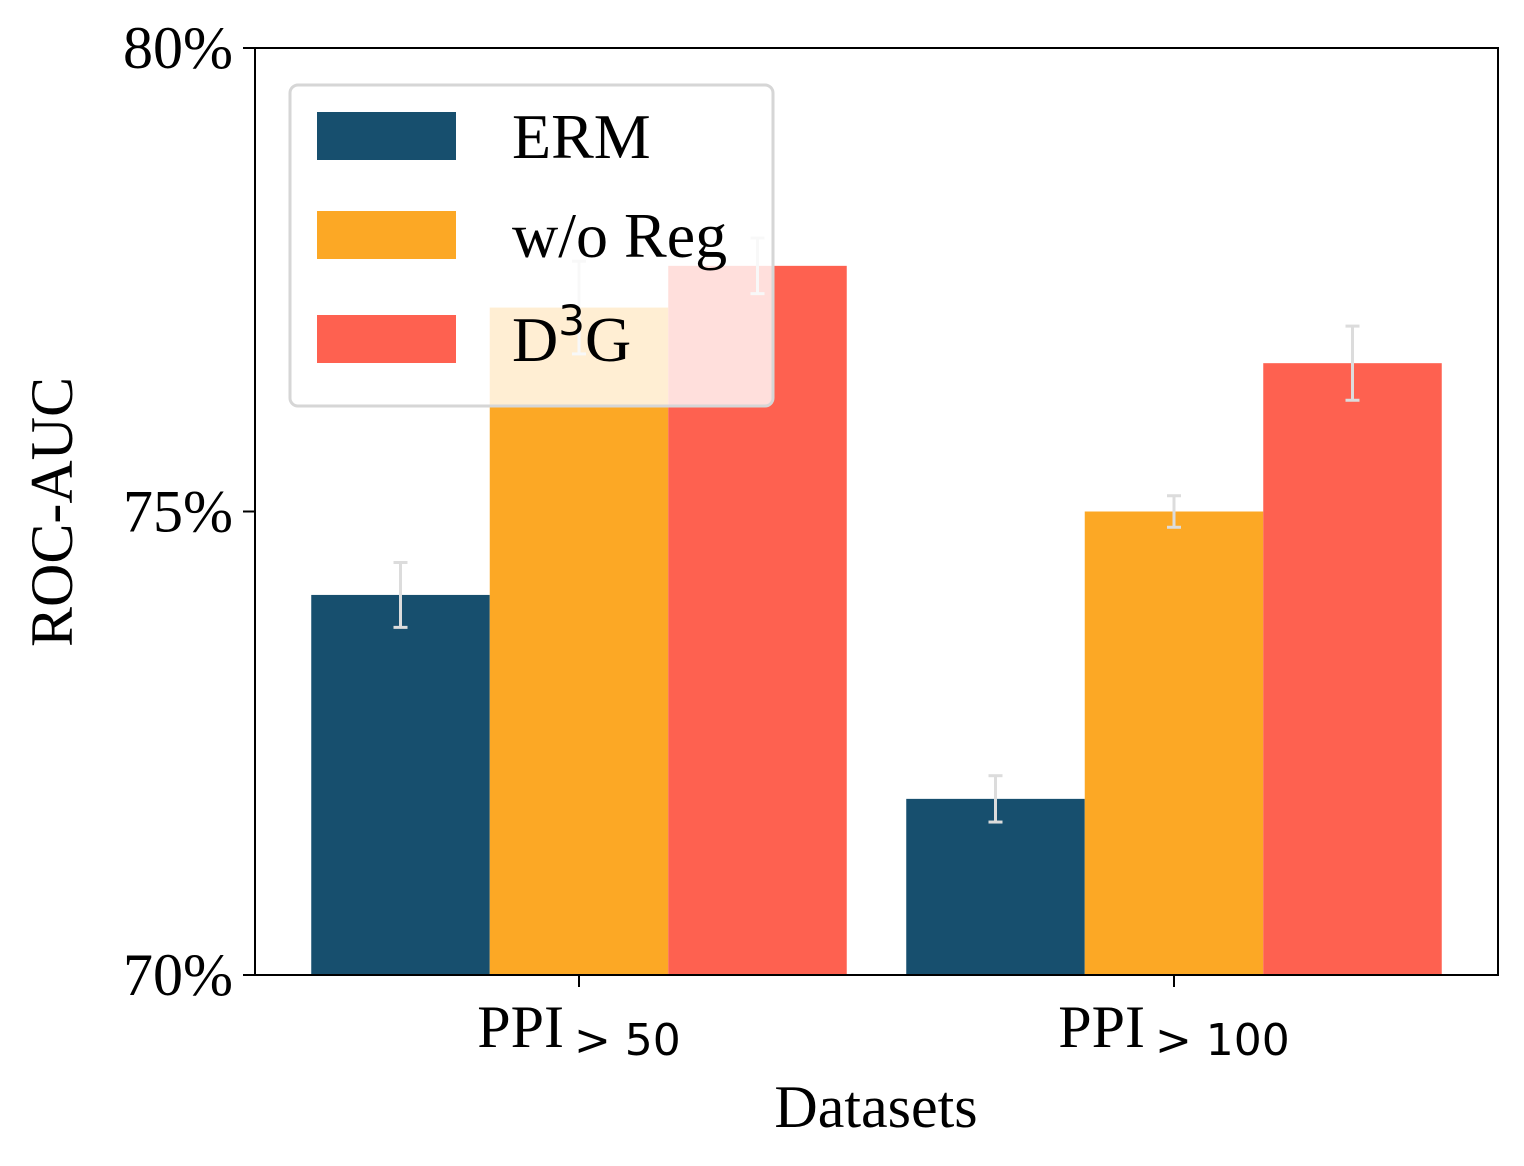 The image size is (1524, 1166). Describe the element at coordinates (178, 975) in the screenshot. I see `y-tick-label: 70%` at that location.